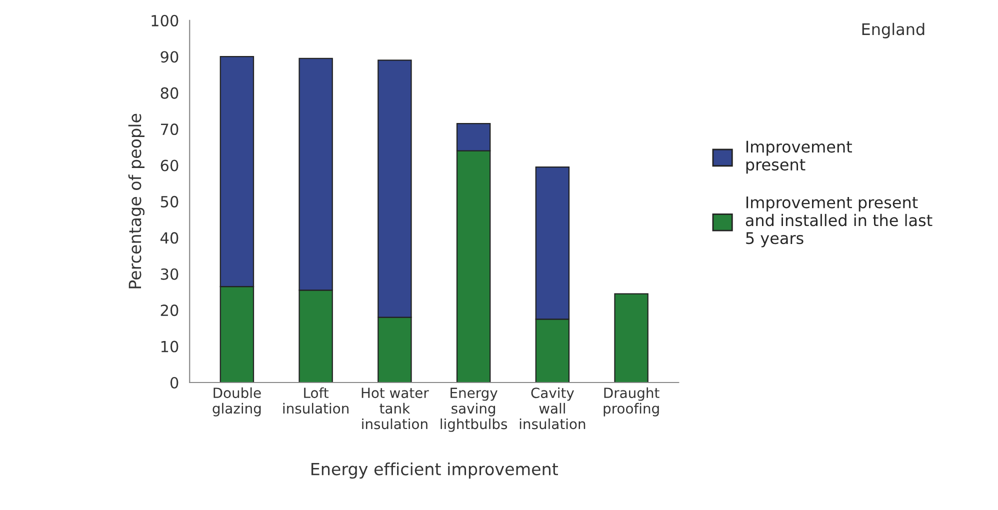 The image size is (998, 510). What do you see at coordinates (169, 202) in the screenshot?
I see `y-tick-label: 50` at bounding box center [169, 202].